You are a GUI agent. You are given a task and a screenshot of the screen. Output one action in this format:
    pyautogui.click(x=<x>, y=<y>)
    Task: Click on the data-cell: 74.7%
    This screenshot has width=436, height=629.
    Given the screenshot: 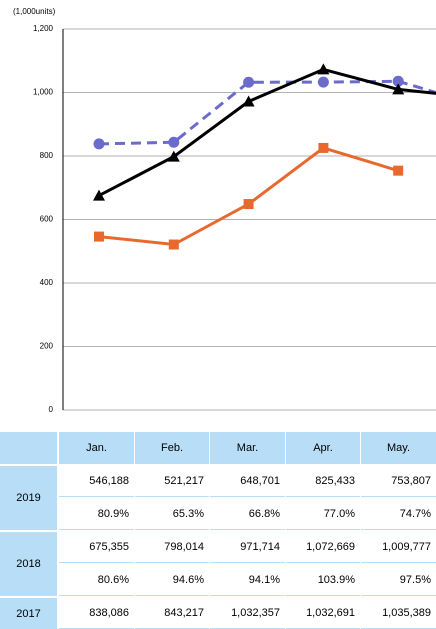 What is the action you would take?
    pyautogui.click(x=398, y=514)
    